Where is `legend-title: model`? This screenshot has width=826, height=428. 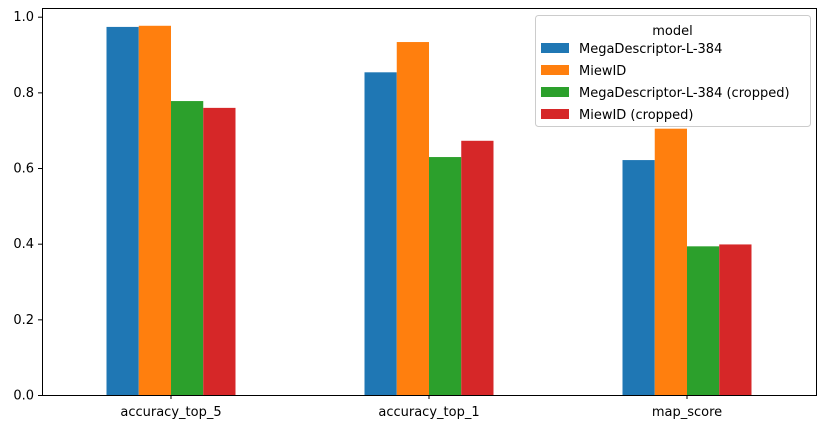 legend-title: model is located at coordinates (672, 31).